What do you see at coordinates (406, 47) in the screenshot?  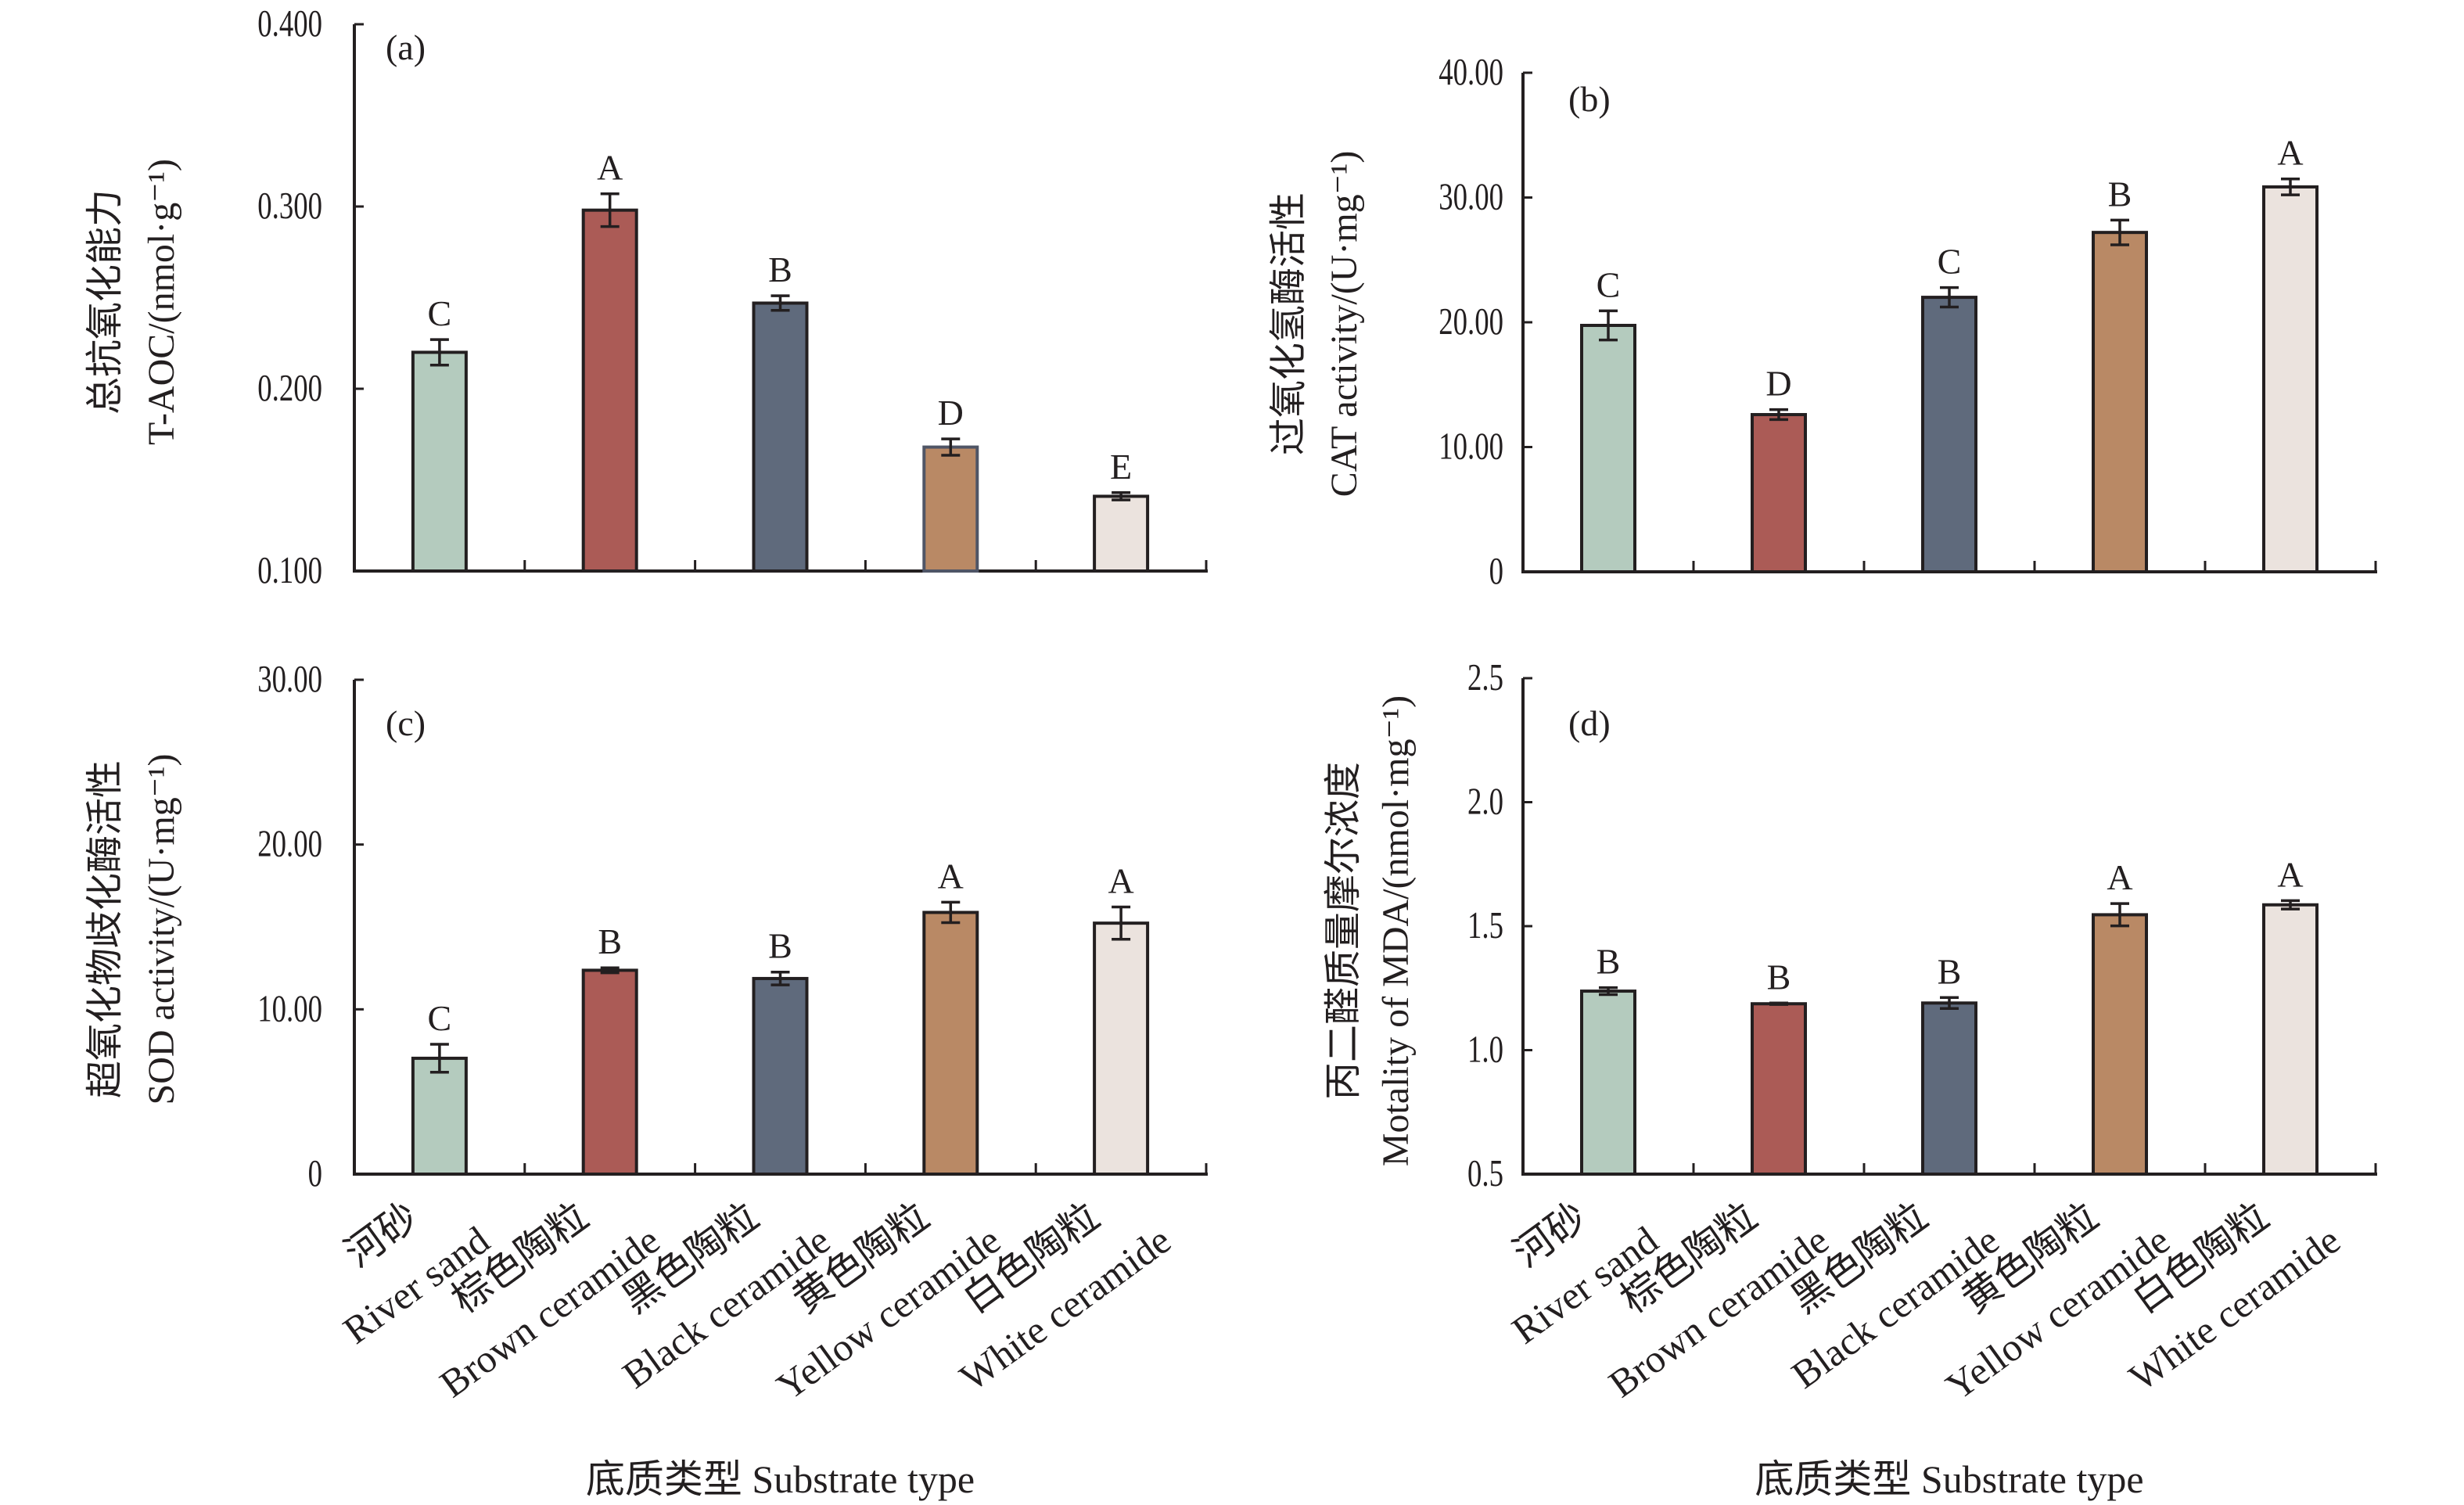 I see `panel-label: (a)` at bounding box center [406, 47].